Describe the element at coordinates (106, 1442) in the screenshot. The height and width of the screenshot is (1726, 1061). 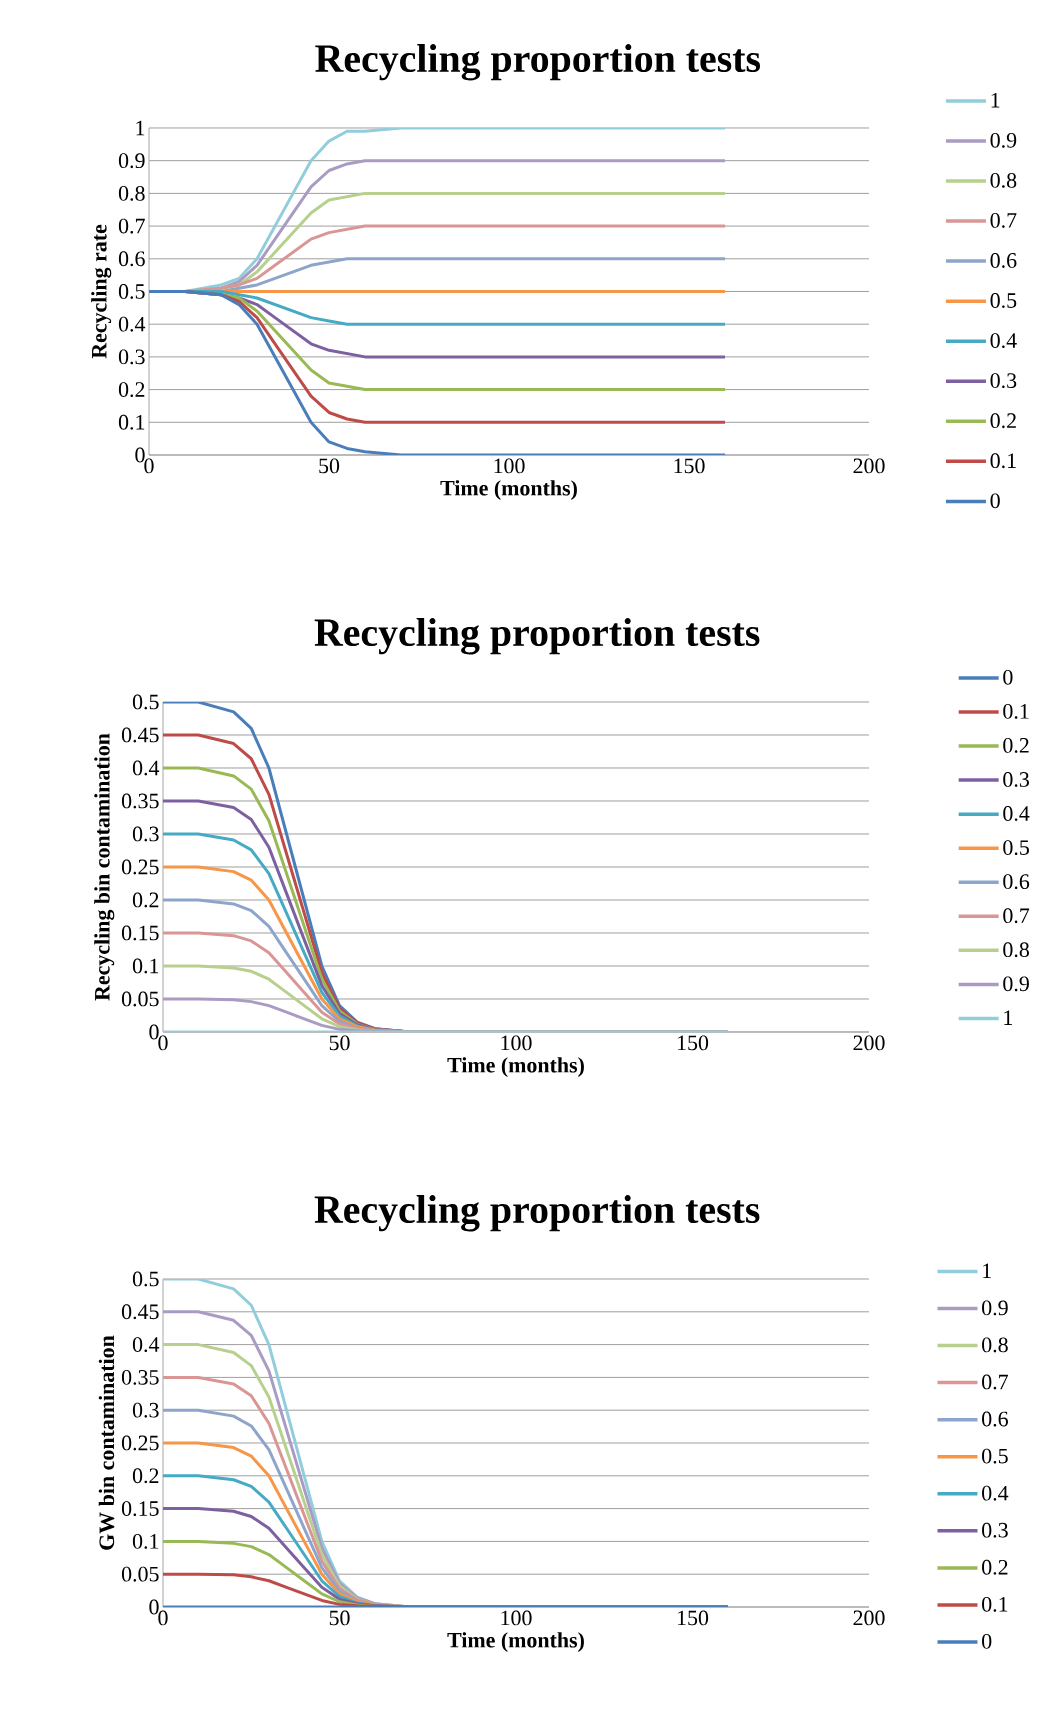
I see `y-axis-title: GW bin contamination` at that location.